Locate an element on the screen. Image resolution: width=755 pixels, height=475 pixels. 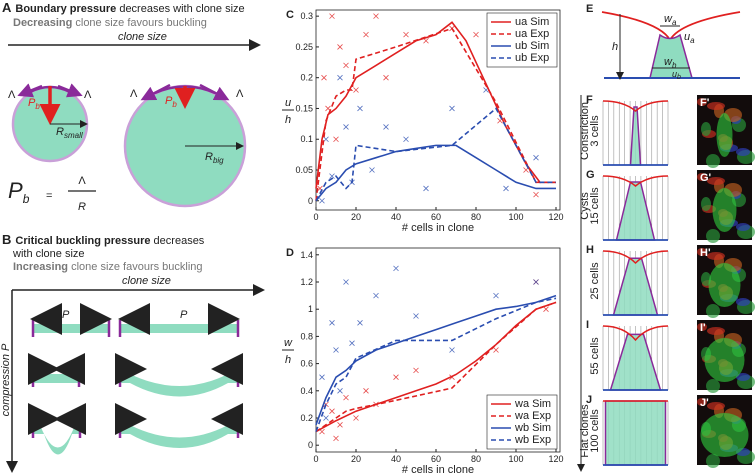
subtitle-rest: clone size favours buckling is located at coordinates (135, 267).